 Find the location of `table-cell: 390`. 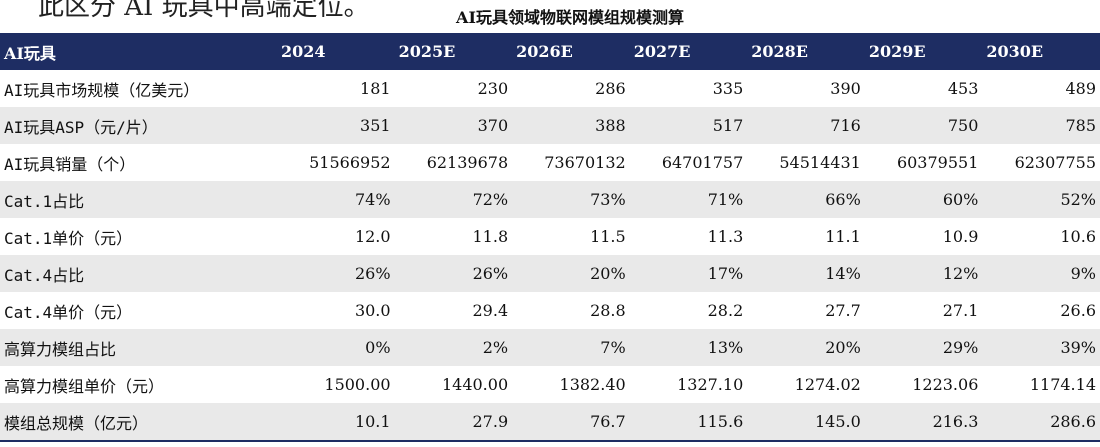

table-cell: 390 is located at coordinates (845, 88).